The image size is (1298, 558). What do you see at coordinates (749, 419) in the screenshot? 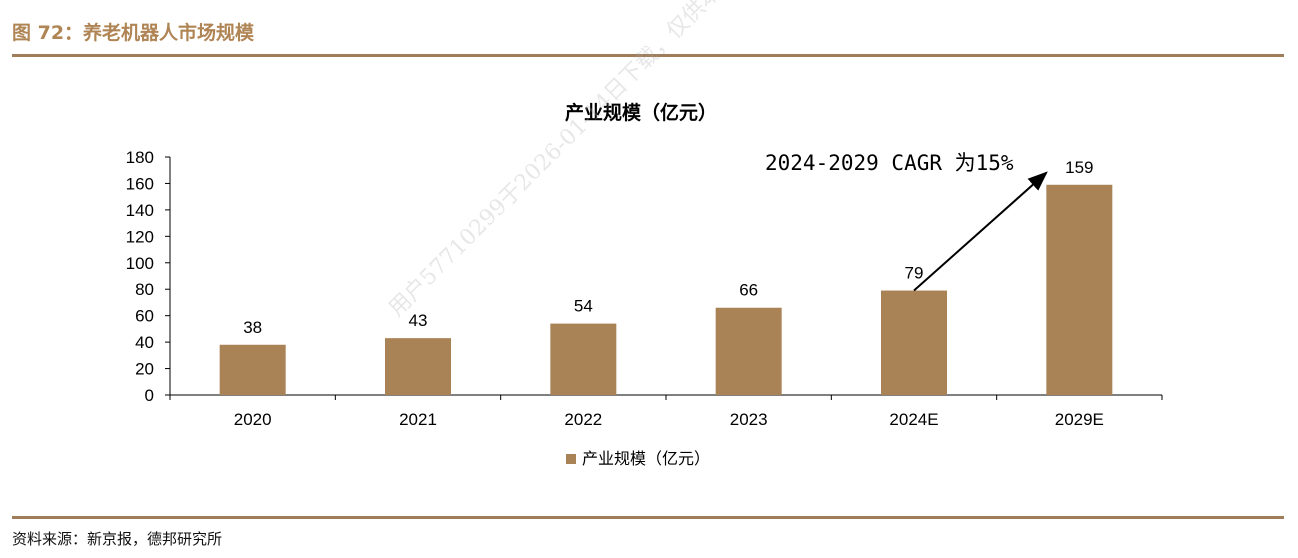
I see `x-tick-label: 2023` at bounding box center [749, 419].